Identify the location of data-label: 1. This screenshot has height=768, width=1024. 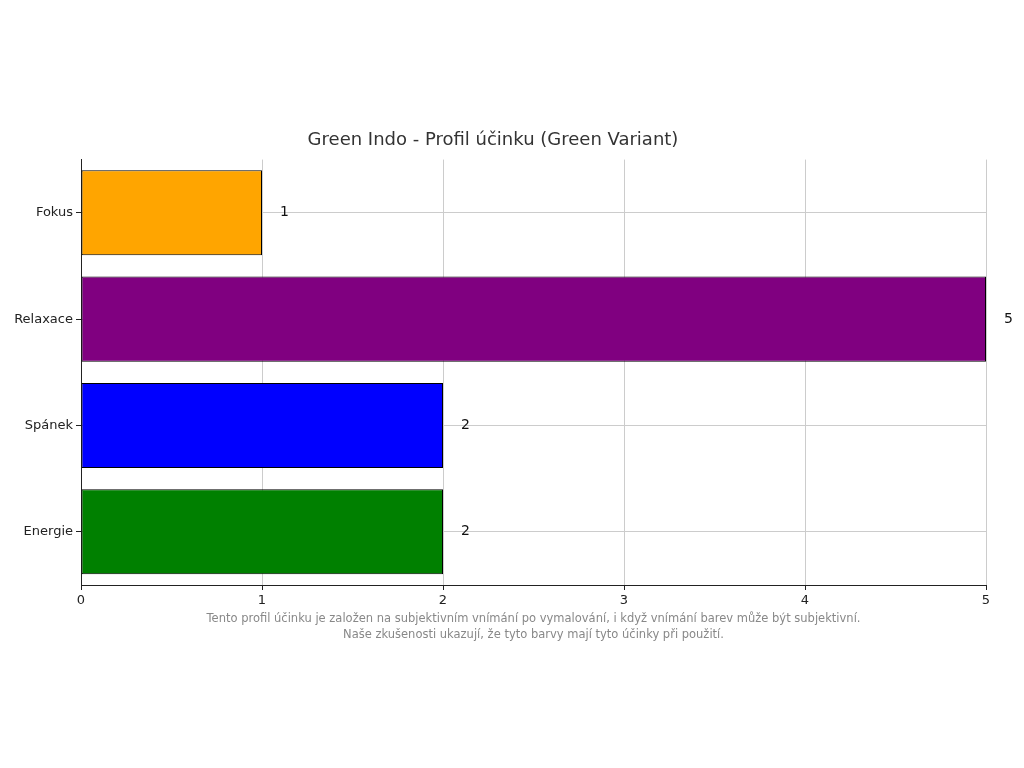
(284, 211).